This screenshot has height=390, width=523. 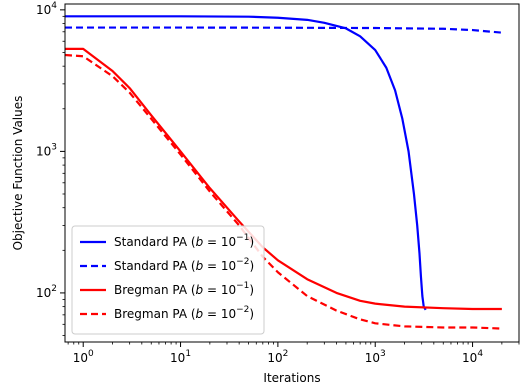 What do you see at coordinates (184, 313) in the screenshot?
I see `legend-label-4: Bregman PA (b = 10−2)` at bounding box center [184, 313].